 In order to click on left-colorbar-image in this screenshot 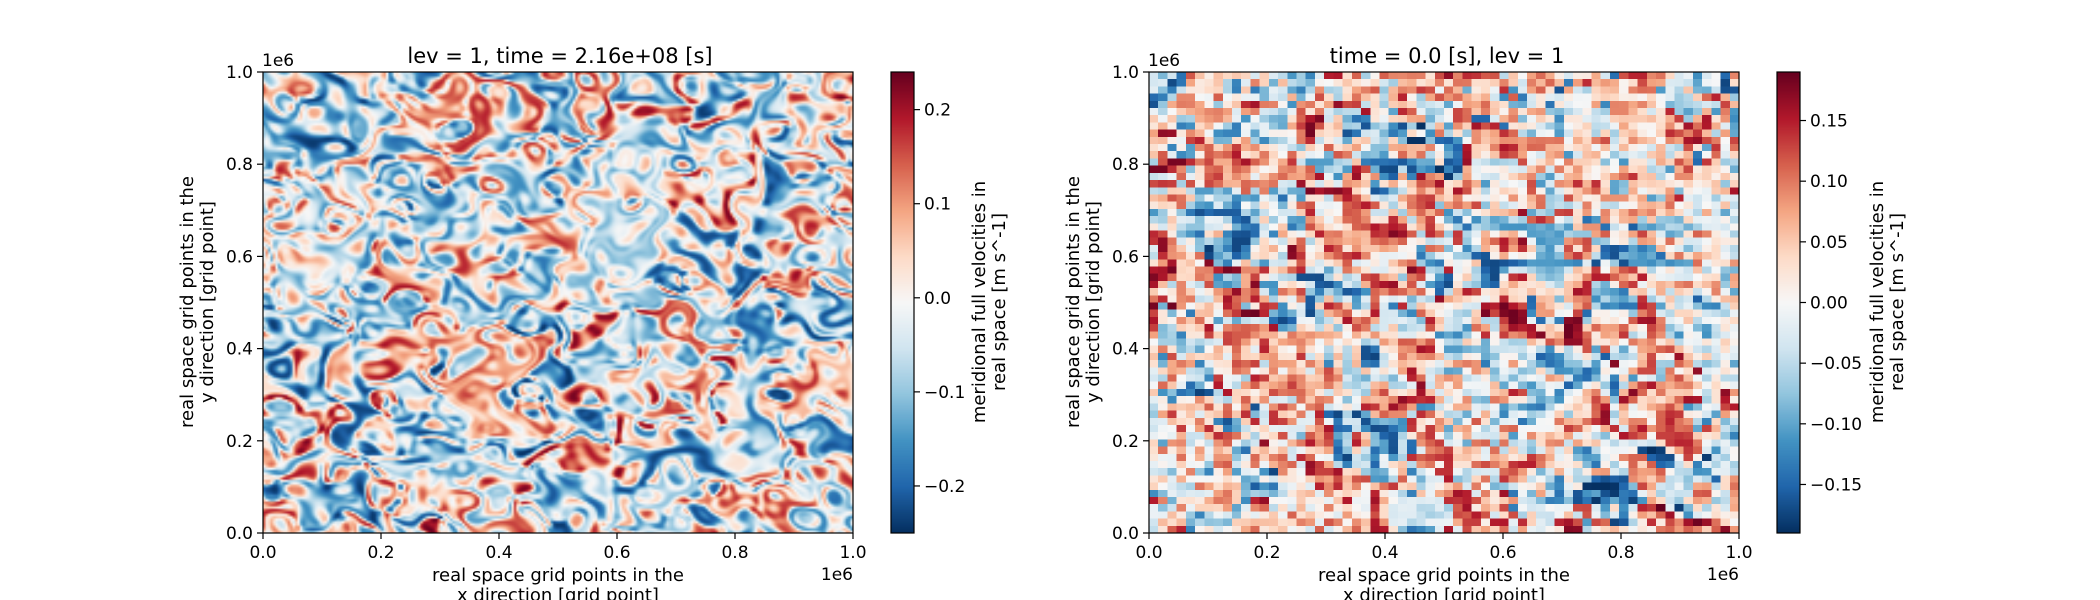, I will do `click(902, 302)`.